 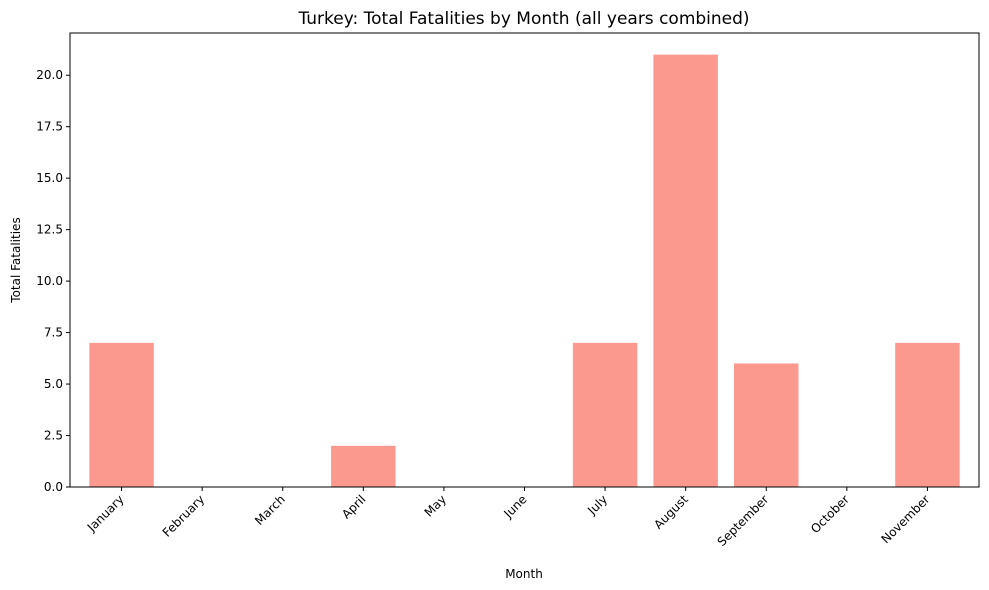 I want to click on bar-april, so click(x=363, y=466).